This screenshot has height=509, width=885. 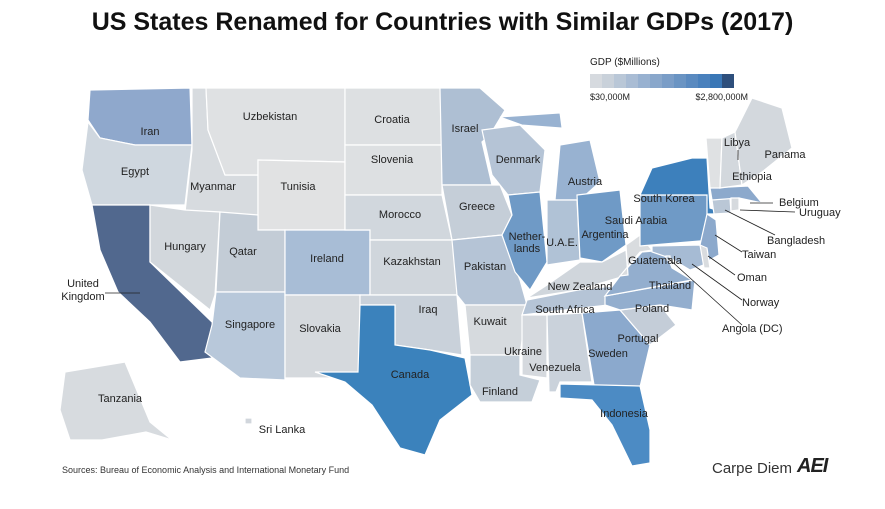 I want to click on state-label: Taiwan, so click(x=759, y=255).